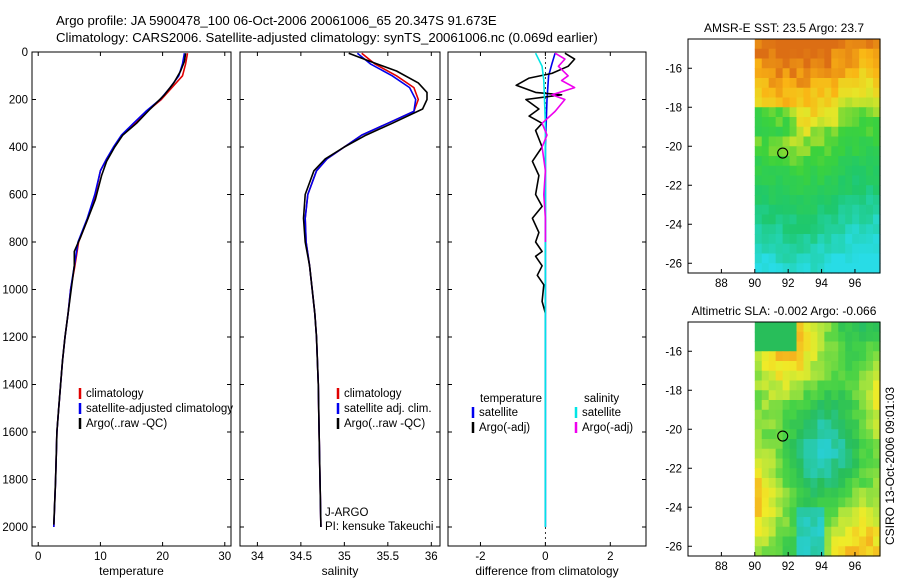  Describe the element at coordinates (511, 399) in the screenshot. I see `legend-title: temperature` at that location.